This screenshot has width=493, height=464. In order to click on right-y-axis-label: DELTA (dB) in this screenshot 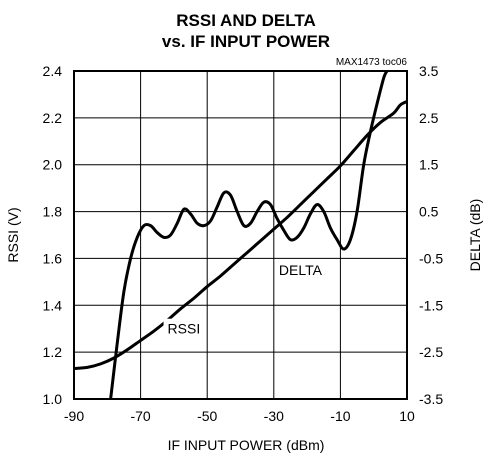, I will do `click(475, 235)`.